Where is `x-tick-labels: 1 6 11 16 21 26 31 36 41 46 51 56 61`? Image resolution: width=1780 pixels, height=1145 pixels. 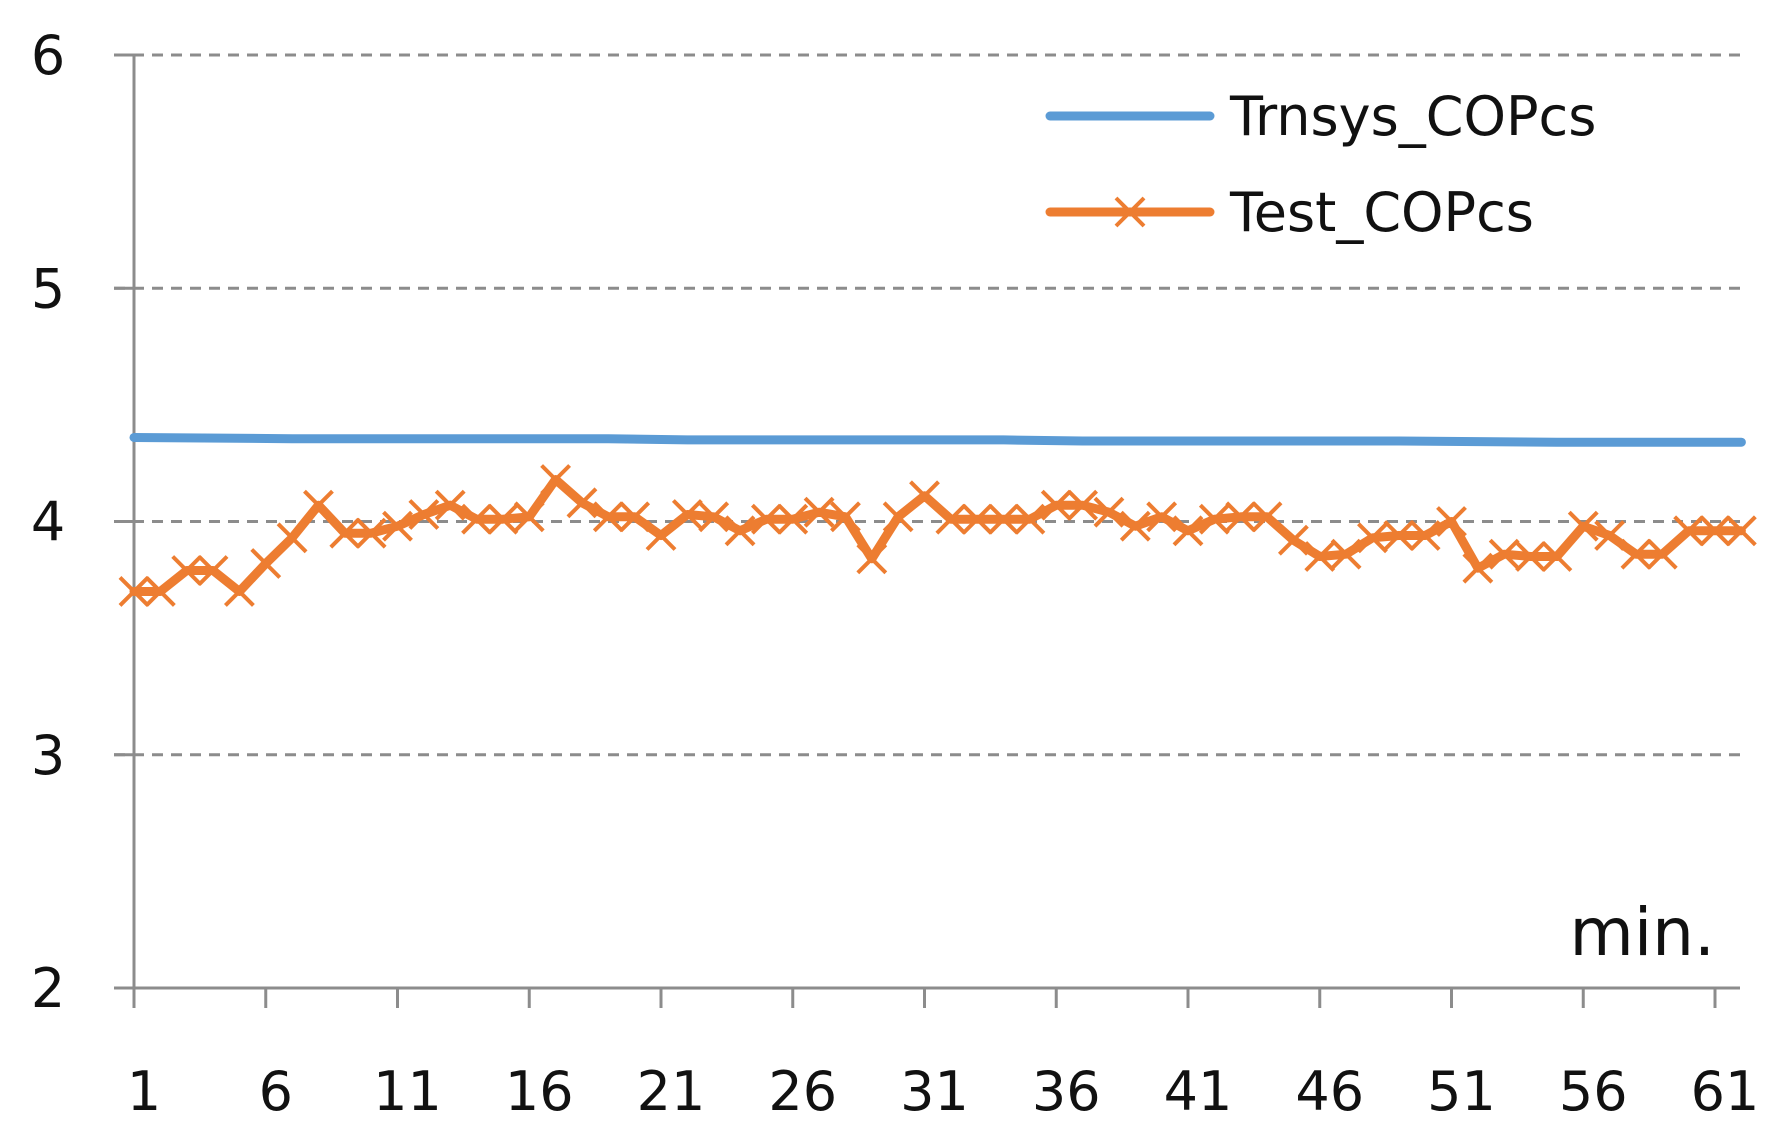
x-tick-labels: 1 6 11 16 21 26 31 36 41 46 51 56 61 is located at coordinates (943, 1091).